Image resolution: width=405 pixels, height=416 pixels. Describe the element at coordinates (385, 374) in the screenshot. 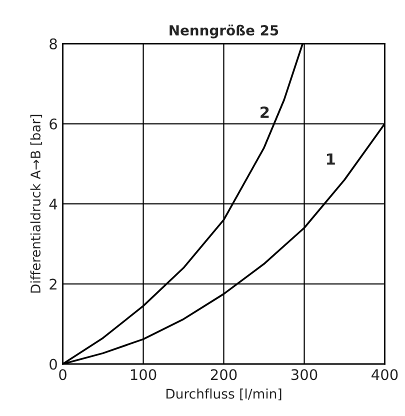

I see `x-tick-label: 400` at that location.